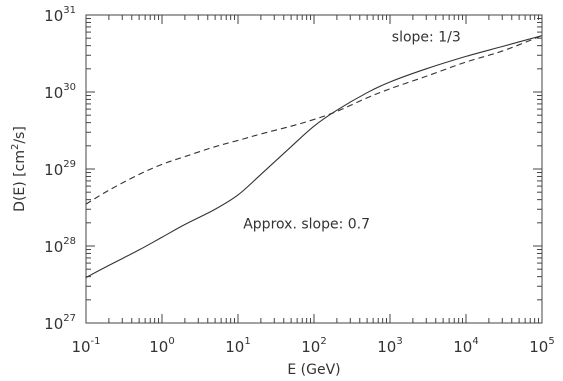  What do you see at coordinates (15, 147) in the screenshot?
I see `y-axis-title-exp: 2` at bounding box center [15, 147].